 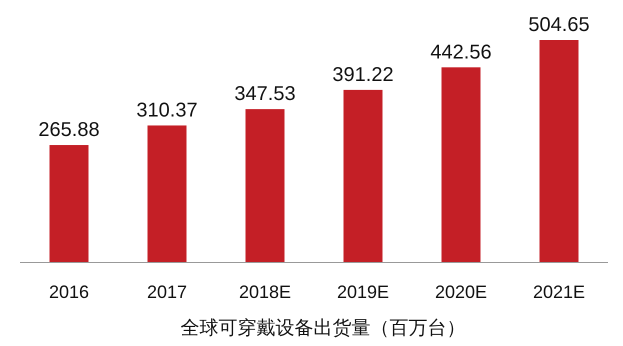 I want to click on data-label: 504.65, so click(x=559, y=25).